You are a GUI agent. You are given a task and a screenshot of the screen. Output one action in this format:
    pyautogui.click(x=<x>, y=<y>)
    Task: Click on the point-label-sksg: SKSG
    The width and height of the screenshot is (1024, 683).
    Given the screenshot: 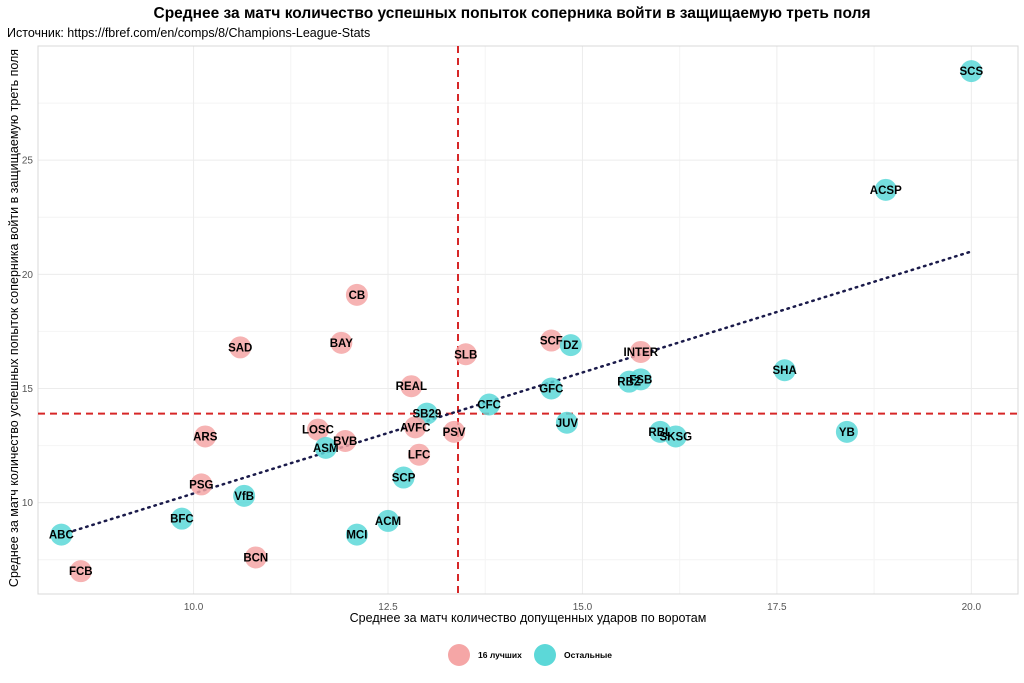 What is the action you would take?
    pyautogui.click(x=675, y=437)
    